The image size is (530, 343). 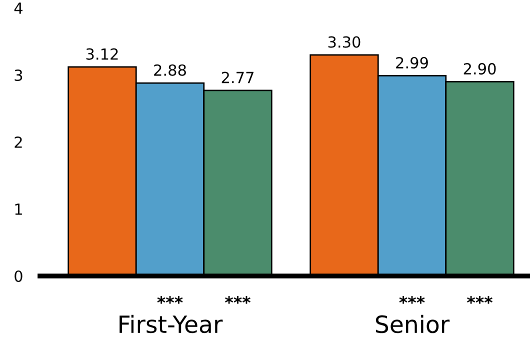 I want to click on data-label: 3.12, so click(x=102, y=54).